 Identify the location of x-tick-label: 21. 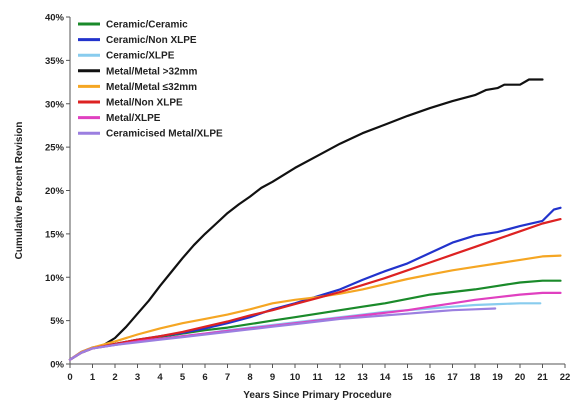
(542, 377).